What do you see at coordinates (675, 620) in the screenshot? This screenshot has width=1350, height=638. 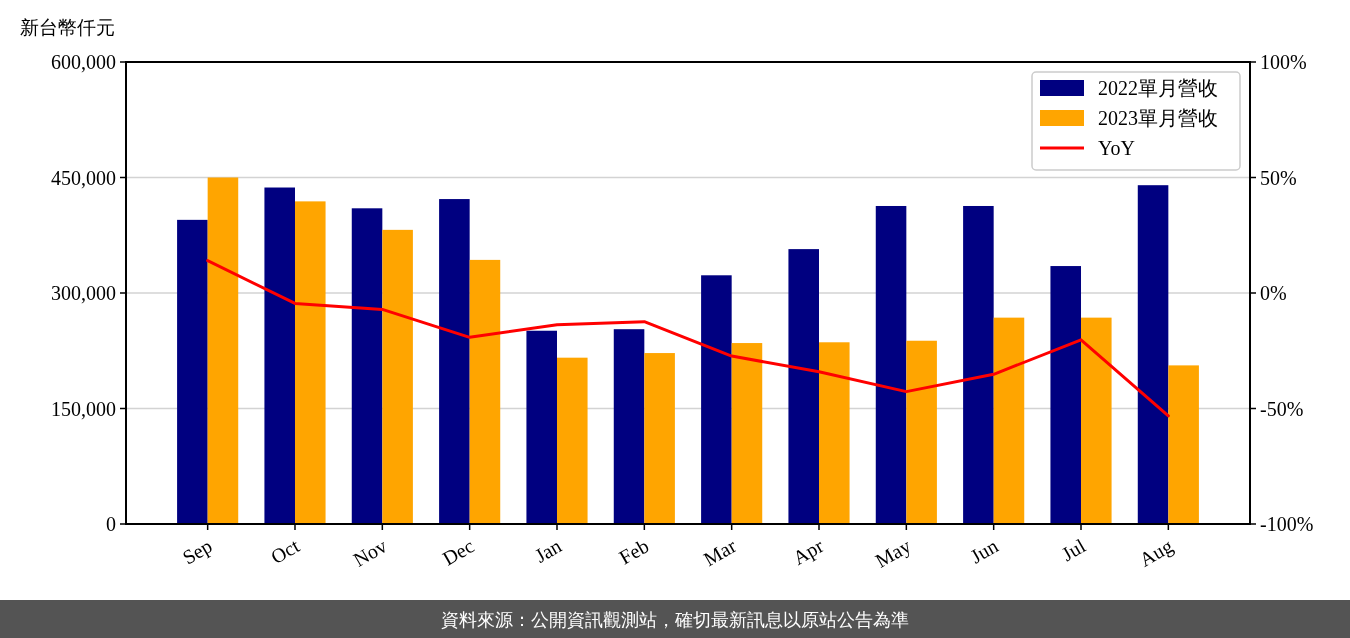 I see `source-note: 資料來源：公開資訊觀測站，確切最新訊息以原站公告為準` at bounding box center [675, 620].